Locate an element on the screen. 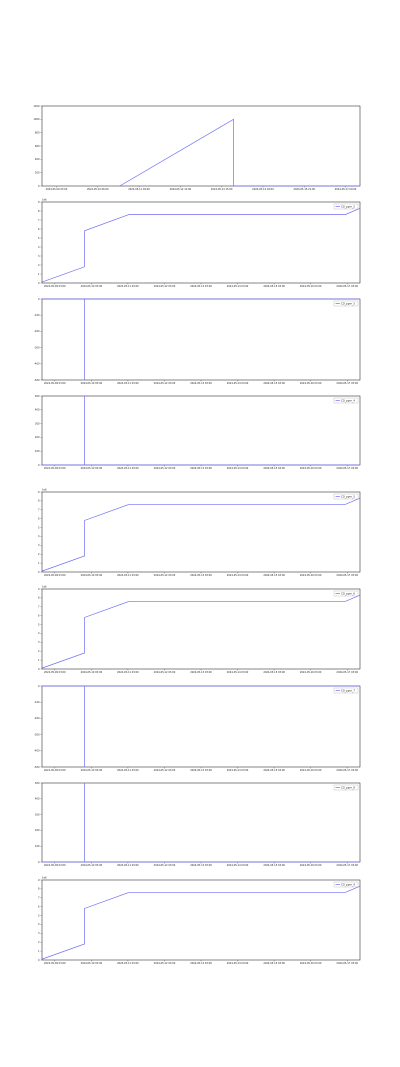 Image resolution: width=400 pixels, height=1067 pixels. y-tick-label: -500 is located at coordinates (37, 380).